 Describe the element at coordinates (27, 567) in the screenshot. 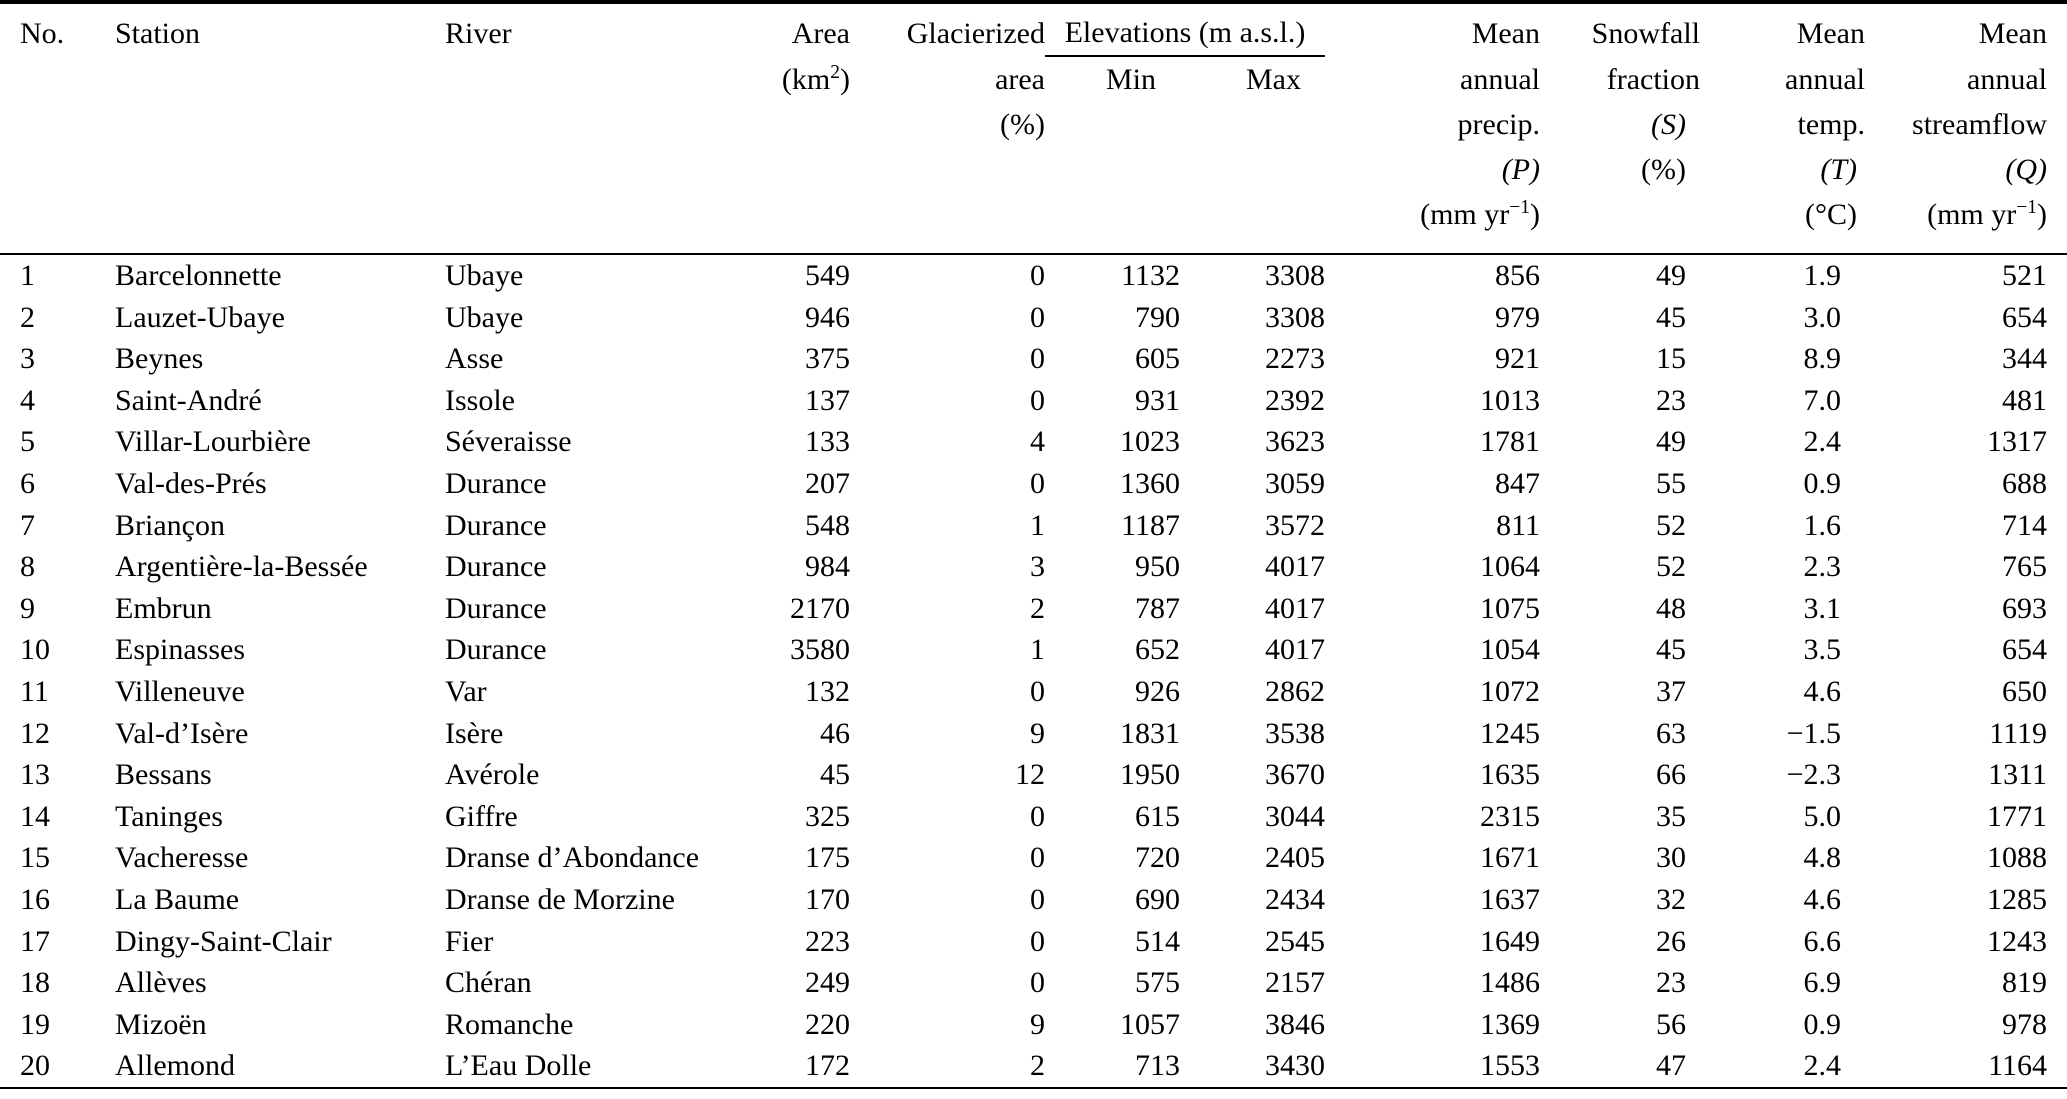

I see `cell-no: 8` at that location.